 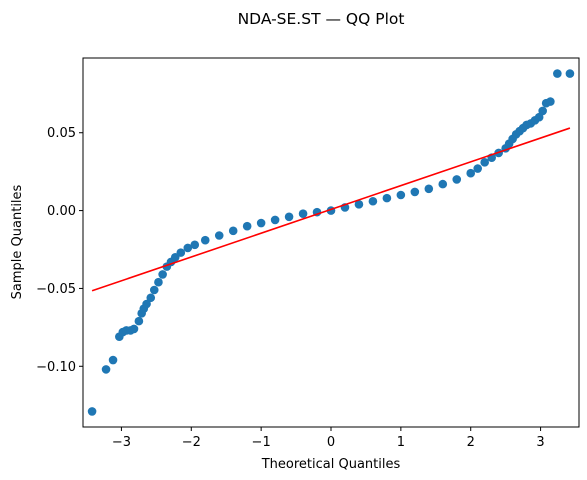 What do you see at coordinates (121, 442) in the screenshot?
I see `x-tick-label: −3` at bounding box center [121, 442].